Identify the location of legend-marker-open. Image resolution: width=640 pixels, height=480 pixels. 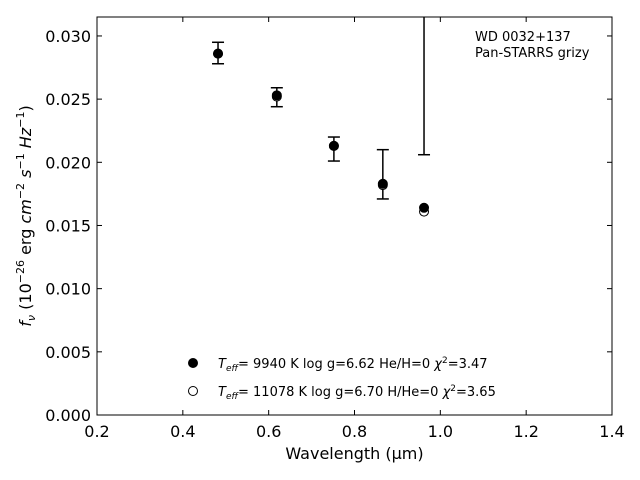
(193, 391).